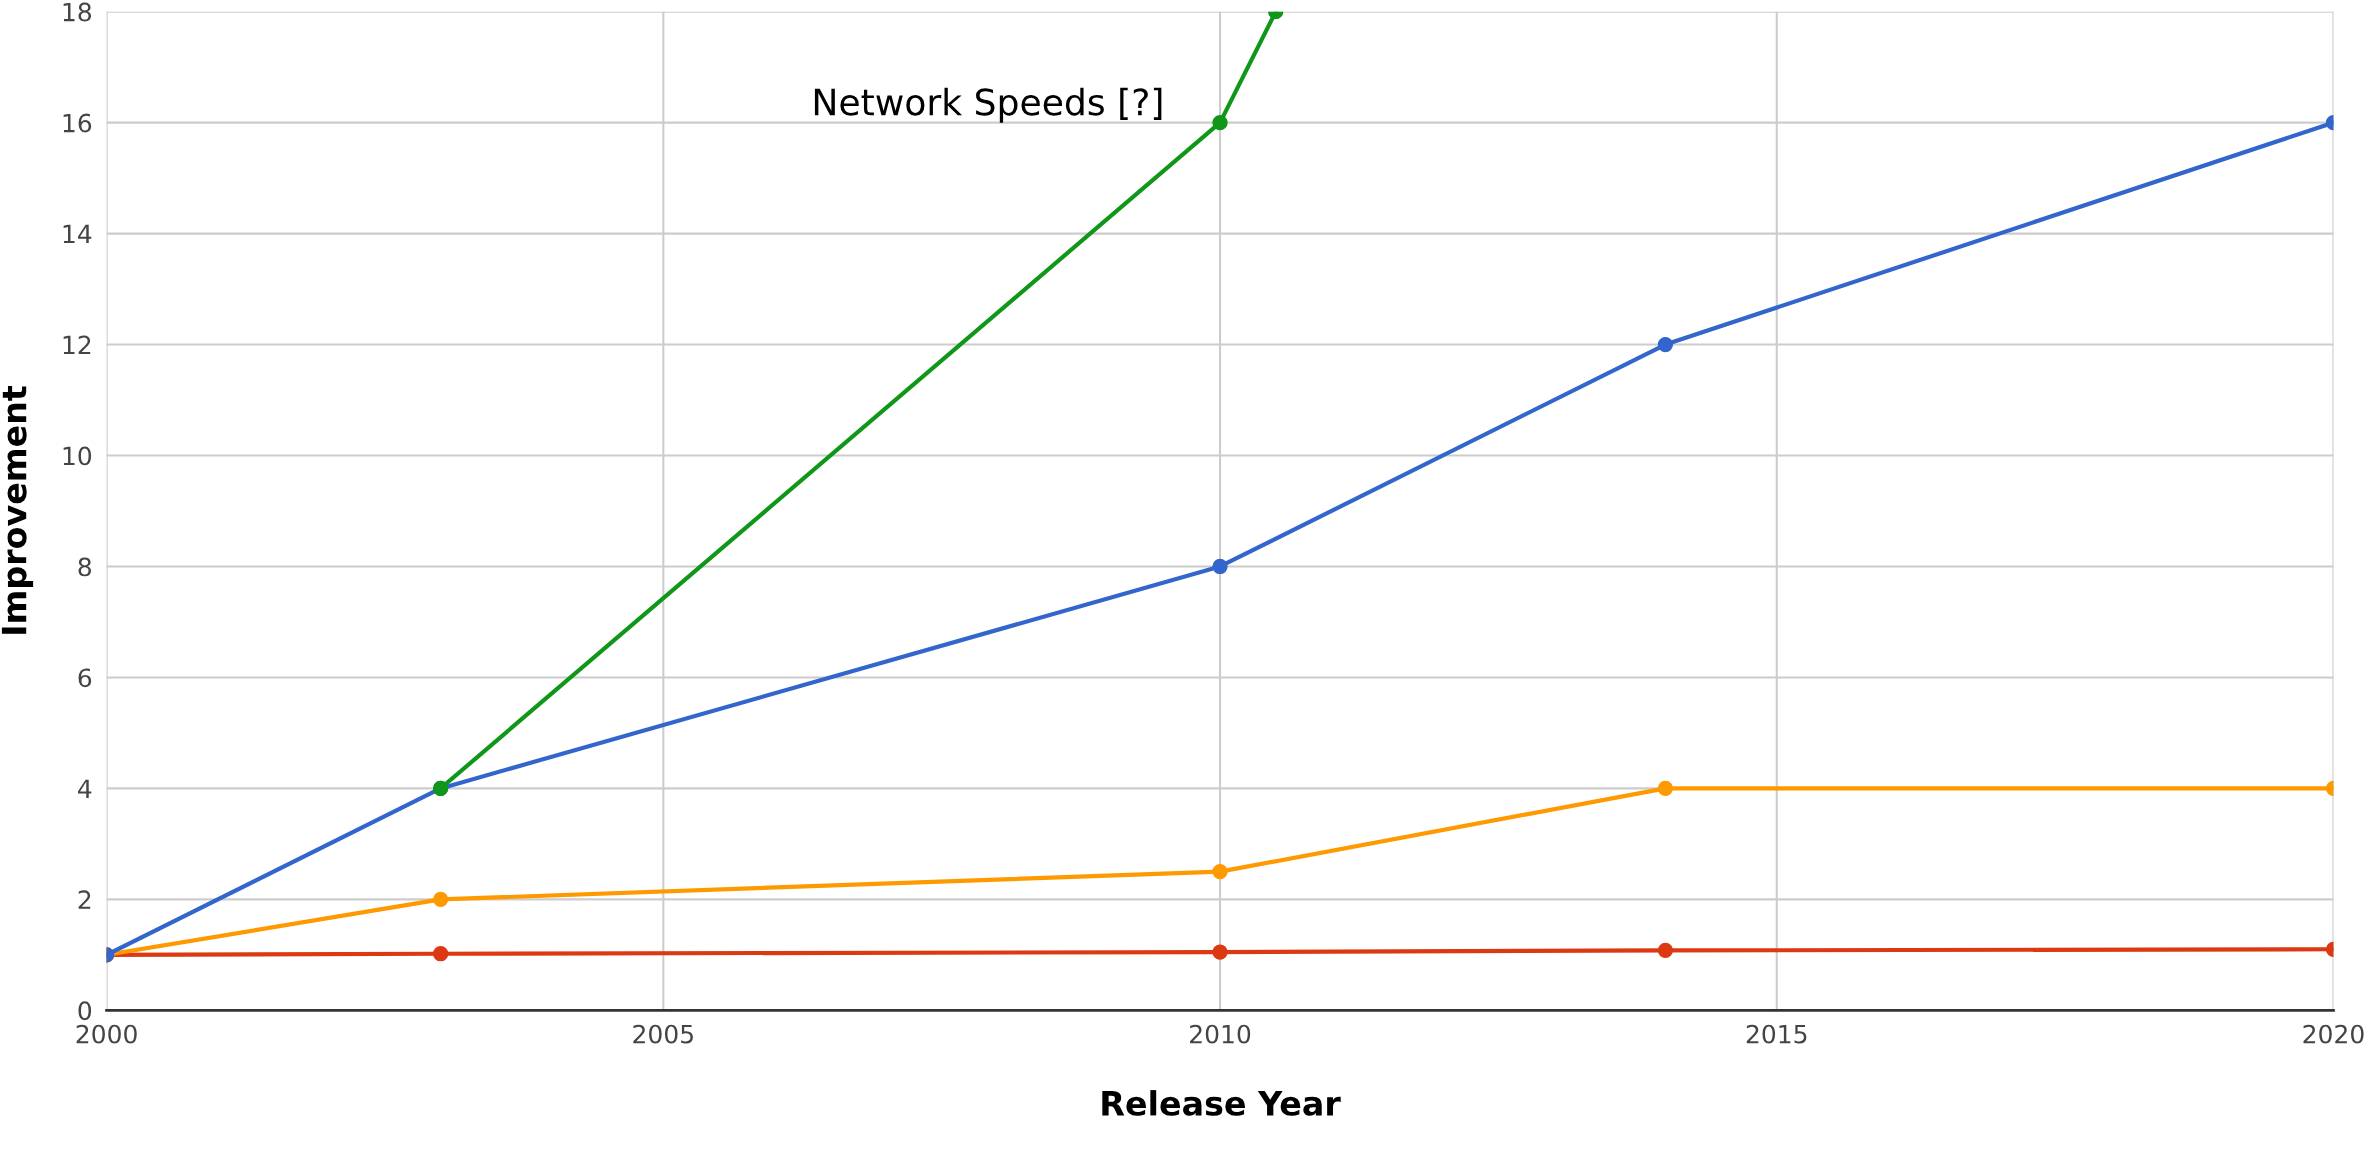  Describe the element at coordinates (2333, 1034) in the screenshot. I see `x-tick-label: 2020` at that location.